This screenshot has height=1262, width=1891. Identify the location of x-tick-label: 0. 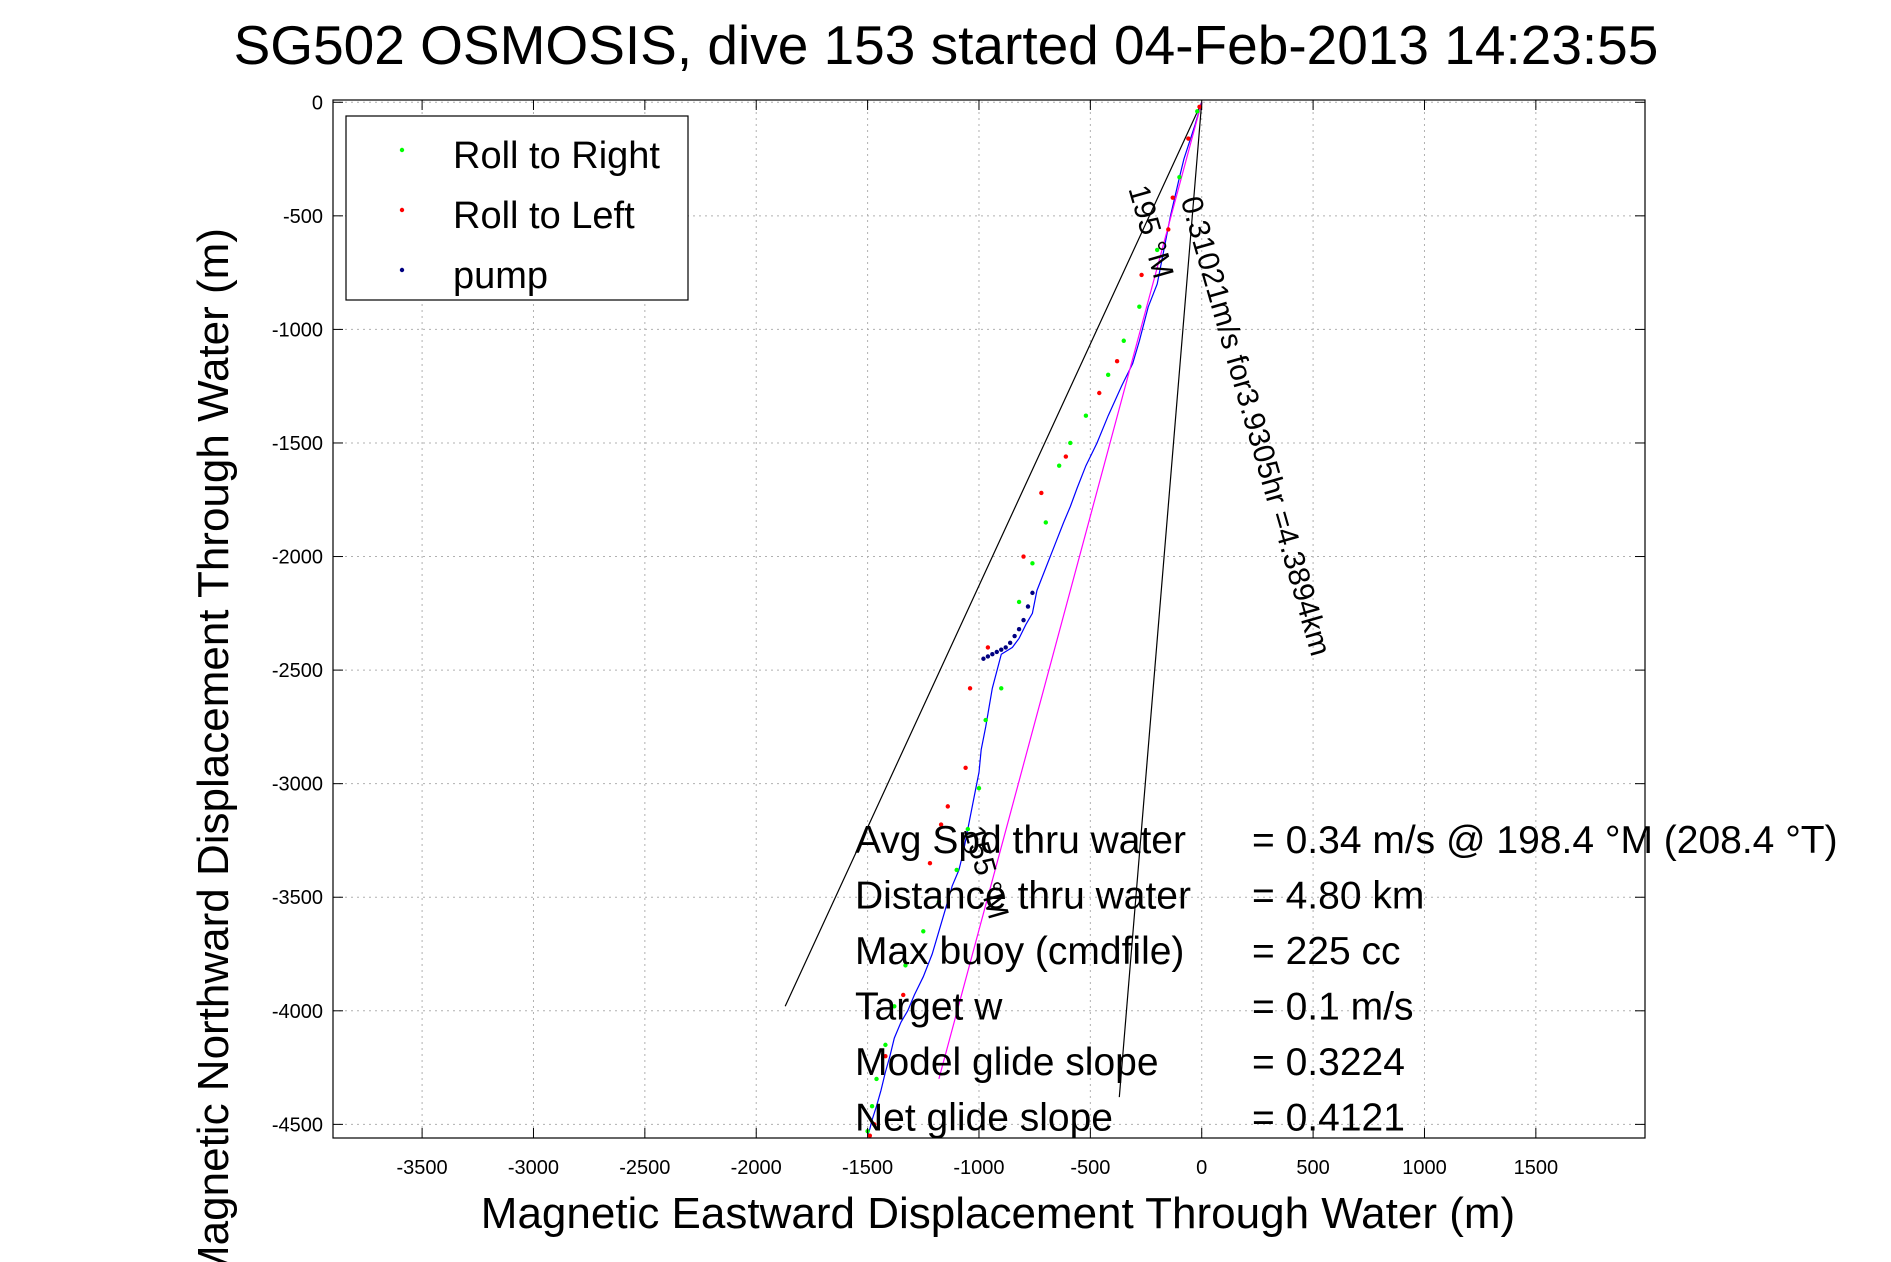
(1201, 1168).